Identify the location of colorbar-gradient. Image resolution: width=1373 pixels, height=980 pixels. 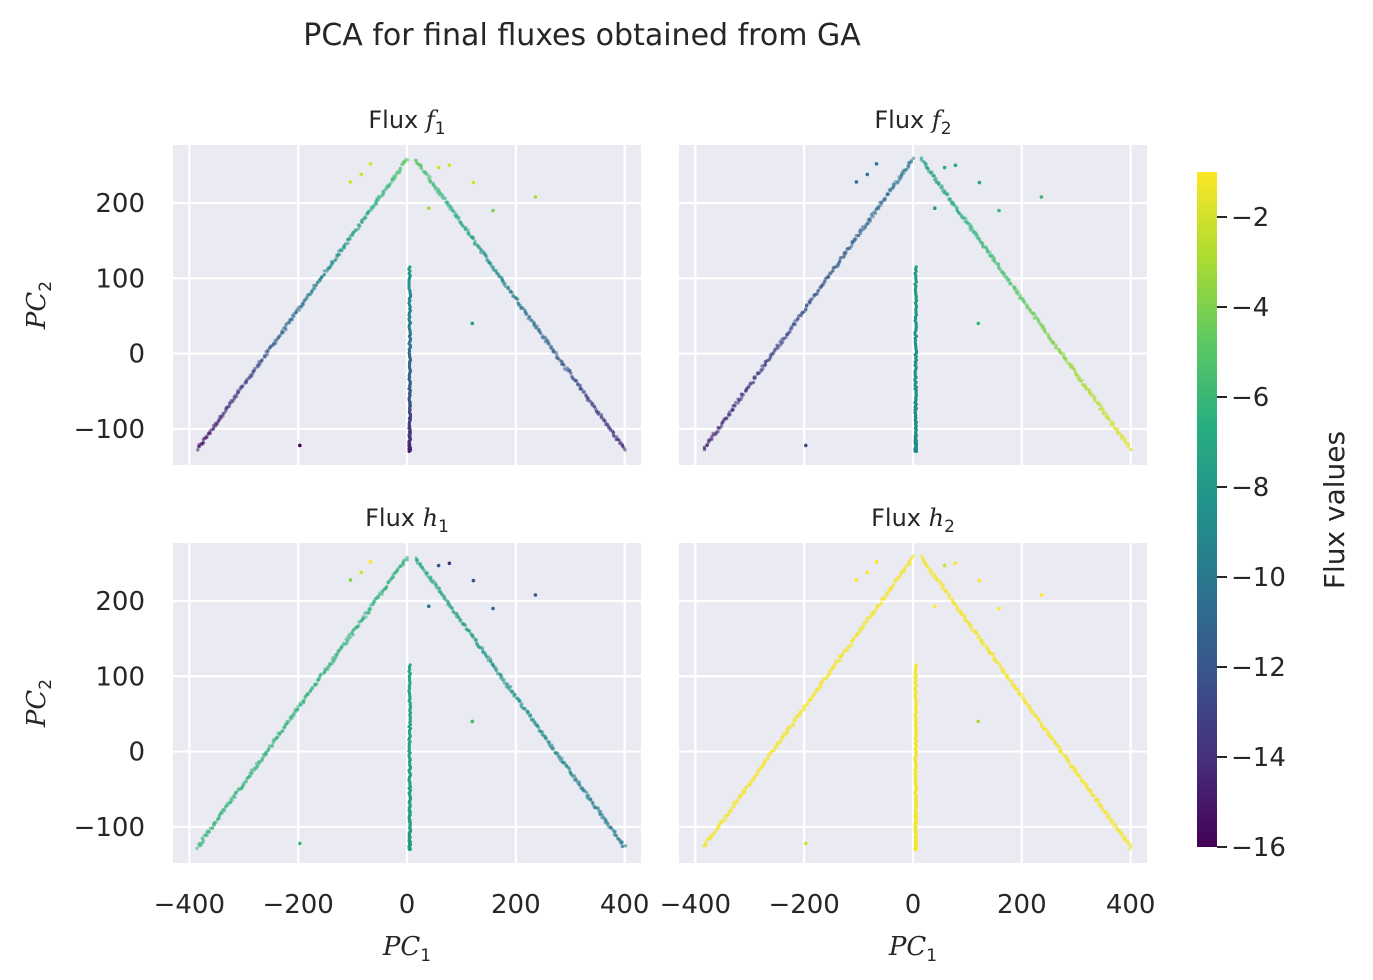
(1207, 509).